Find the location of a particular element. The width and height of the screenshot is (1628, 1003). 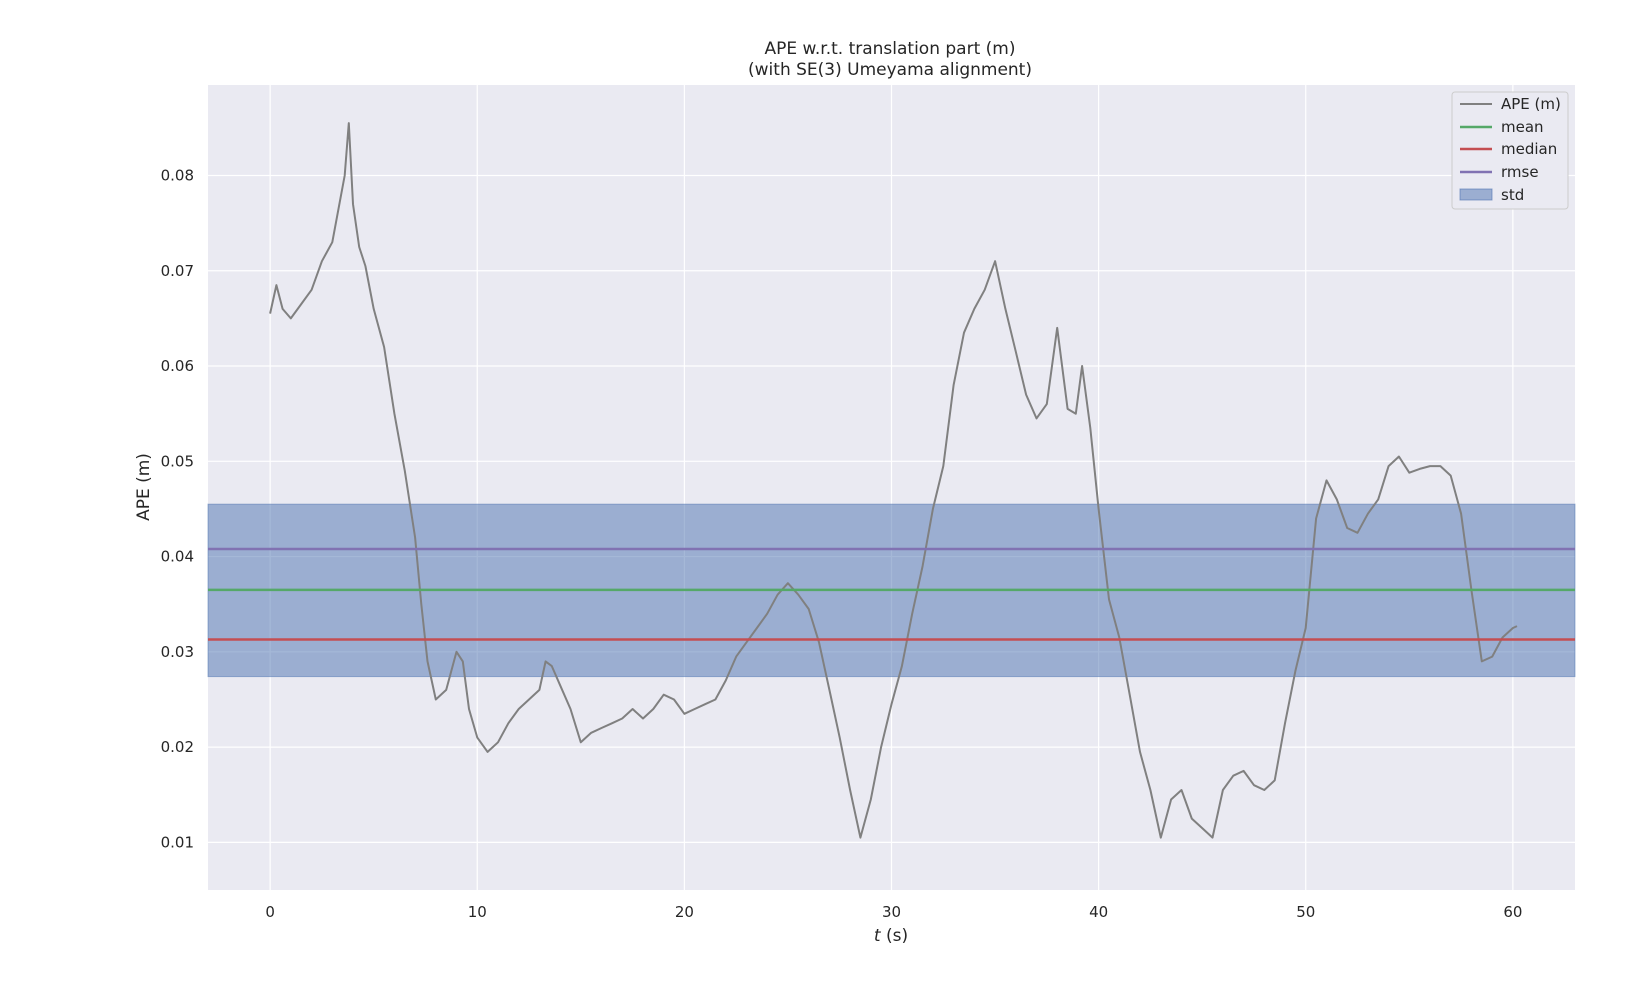

y-tick-label-4: 0.05 is located at coordinates (177, 461).